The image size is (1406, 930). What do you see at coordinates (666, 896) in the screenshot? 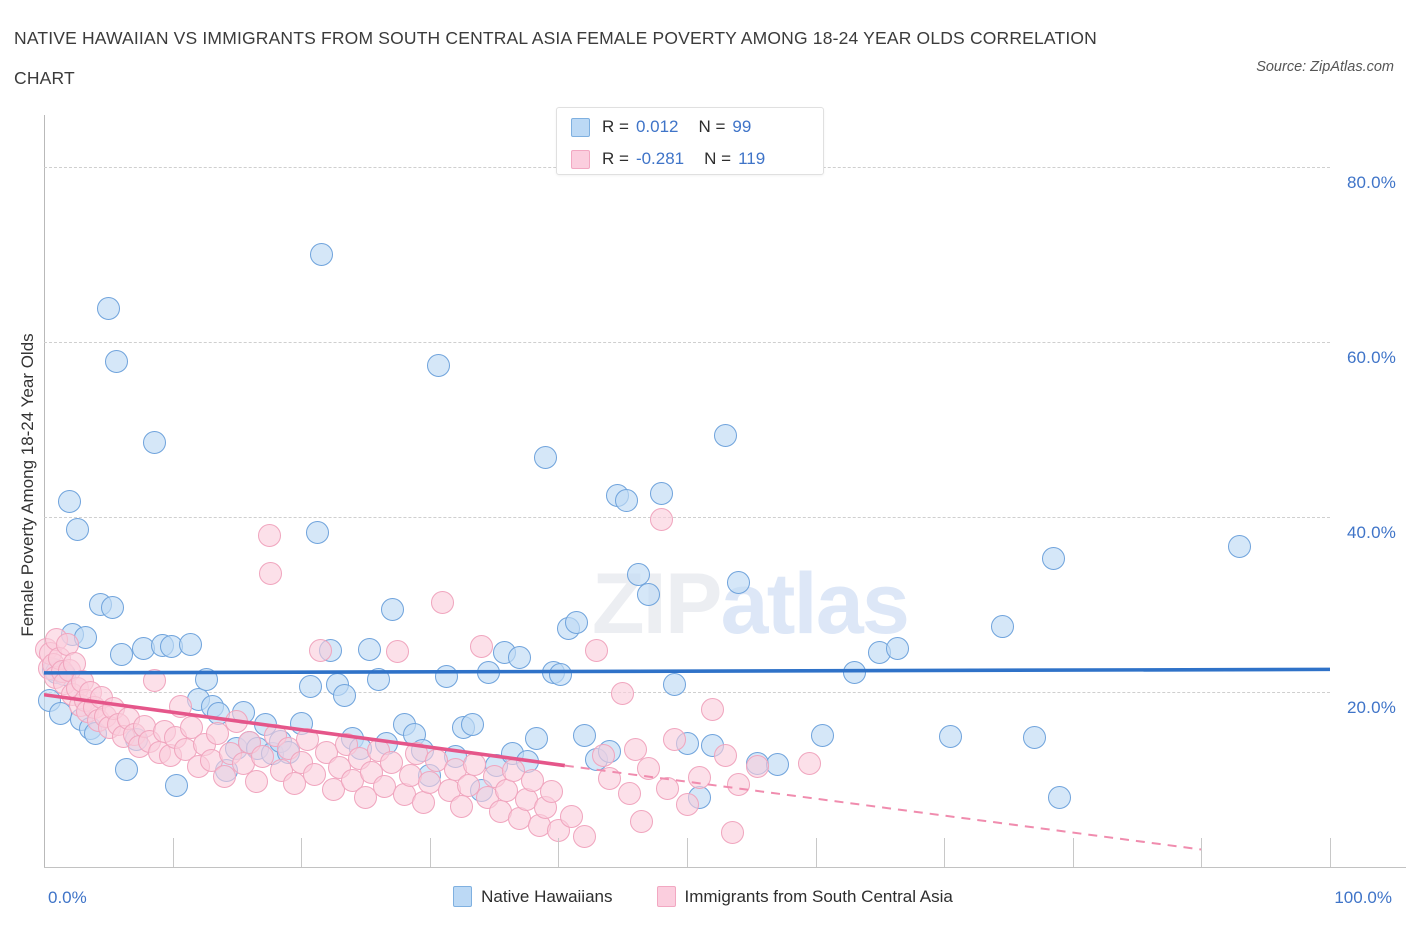
I see `series-swatch-pink` at bounding box center [666, 896].